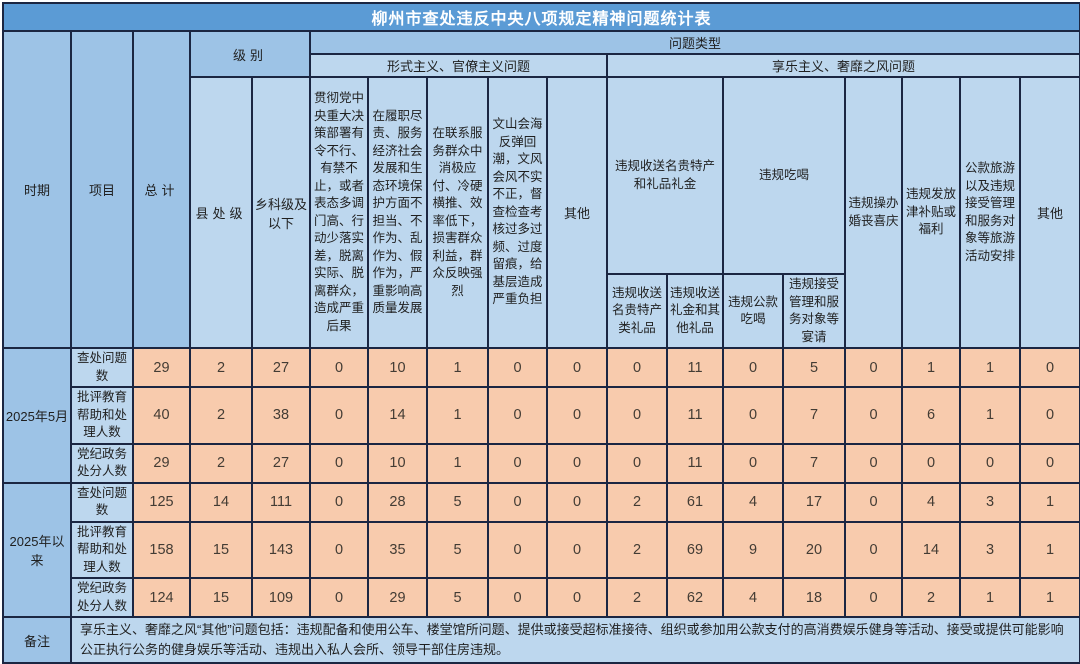  I want to click on header-hedonism-weddings: 违规操办婚丧喜庆, so click(873, 212).